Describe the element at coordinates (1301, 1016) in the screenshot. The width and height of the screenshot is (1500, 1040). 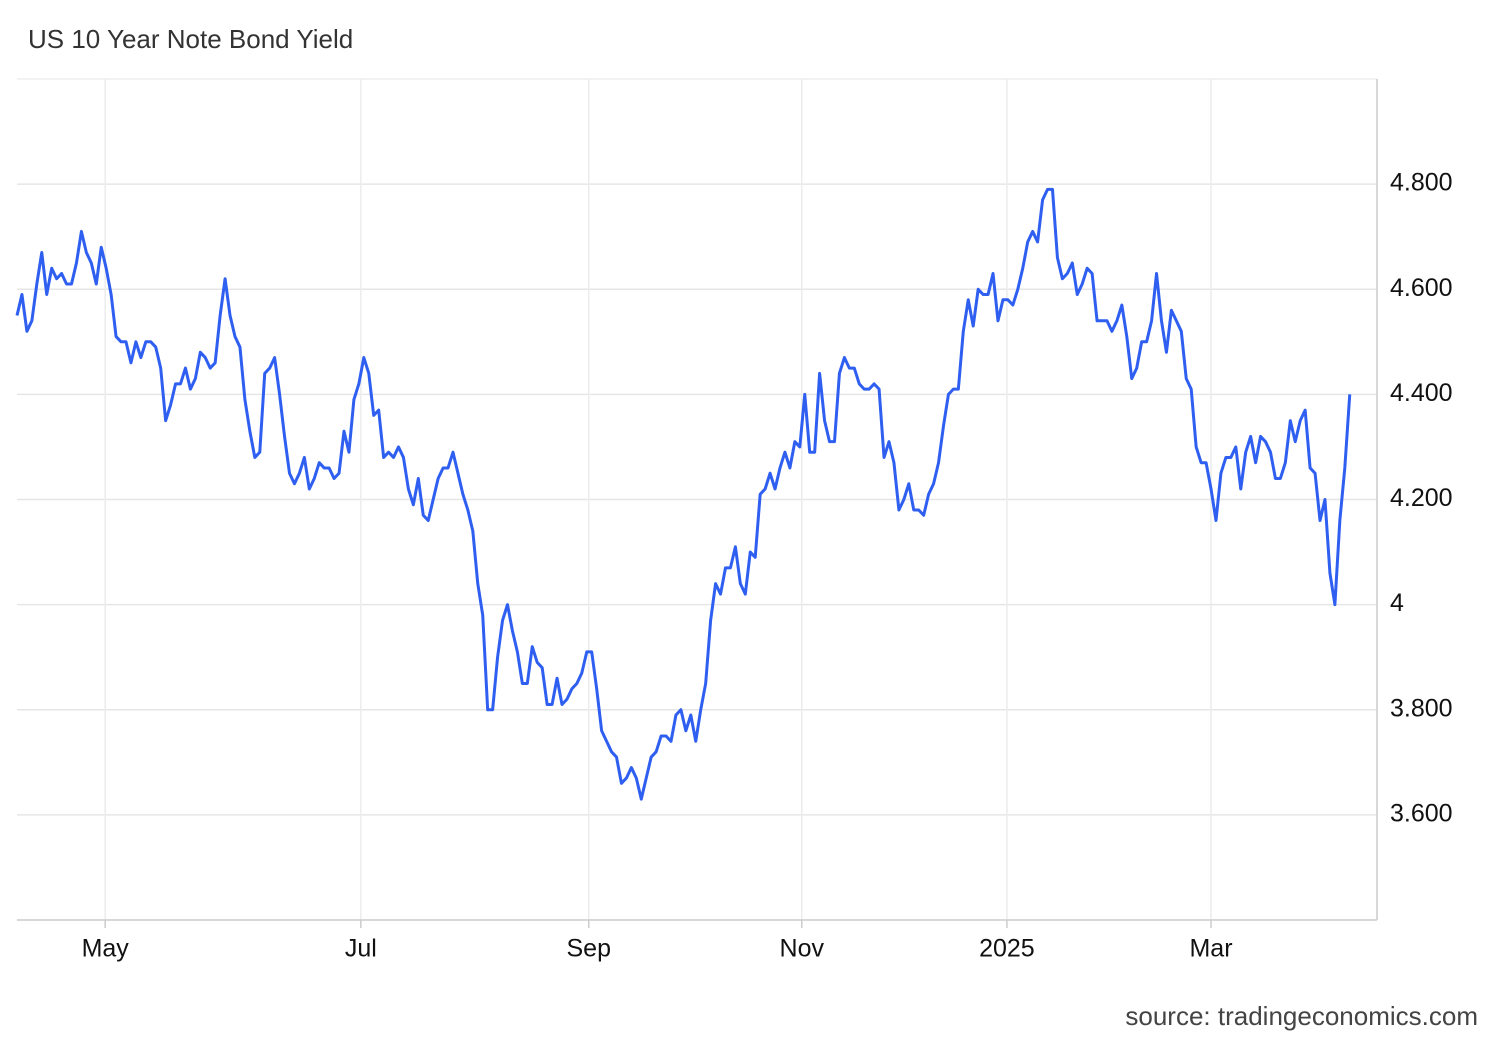
I see `source: source: tradingeconomics.com` at that location.